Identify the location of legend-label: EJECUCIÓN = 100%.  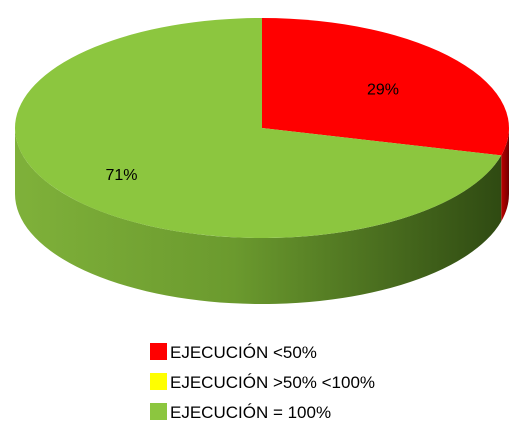
(250, 412).